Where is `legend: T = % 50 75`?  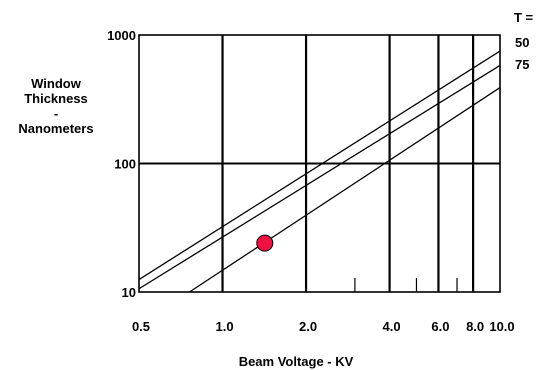
legend: T = % 50 75 is located at coordinates (525, 41).